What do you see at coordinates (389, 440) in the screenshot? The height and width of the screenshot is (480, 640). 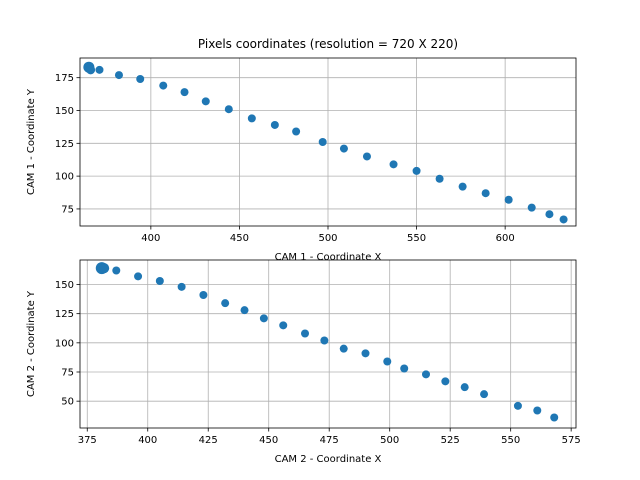 I see `cam2-x-tick-label: 500` at bounding box center [389, 440].